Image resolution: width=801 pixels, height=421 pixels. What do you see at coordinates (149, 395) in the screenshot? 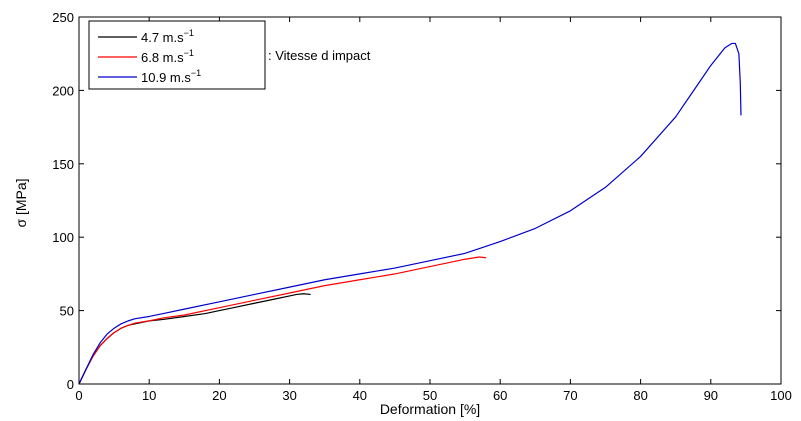
I see `x-tick-label: 10` at bounding box center [149, 395].